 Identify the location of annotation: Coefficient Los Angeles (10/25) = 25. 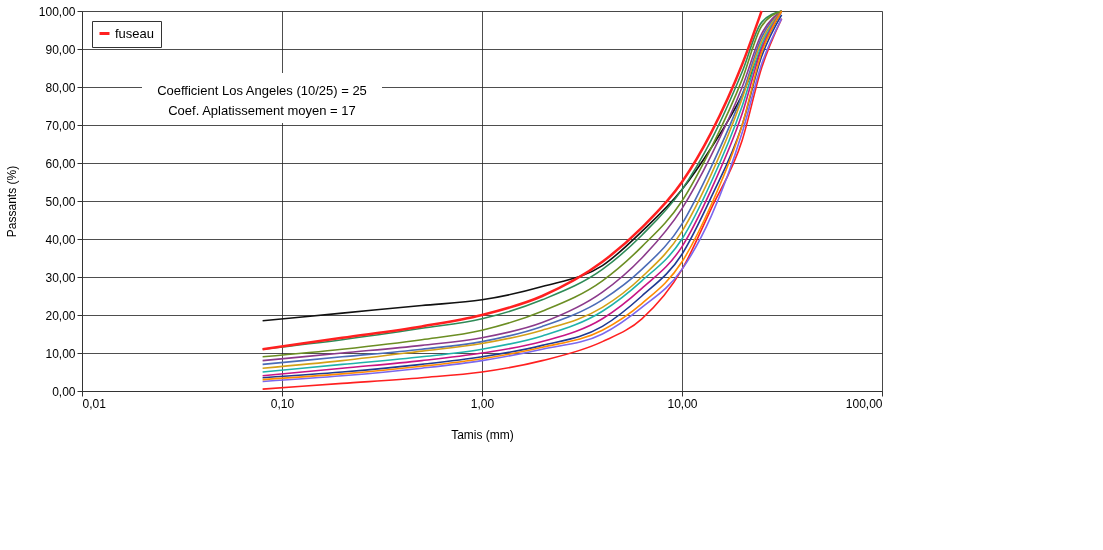
(262, 90).